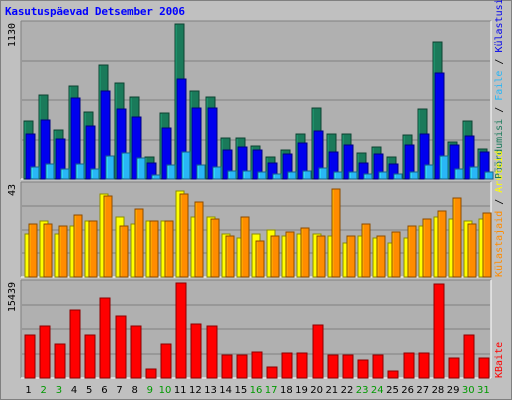  What do you see at coordinates (286, 390) in the screenshot?
I see `day-label-18: 18` at bounding box center [286, 390].